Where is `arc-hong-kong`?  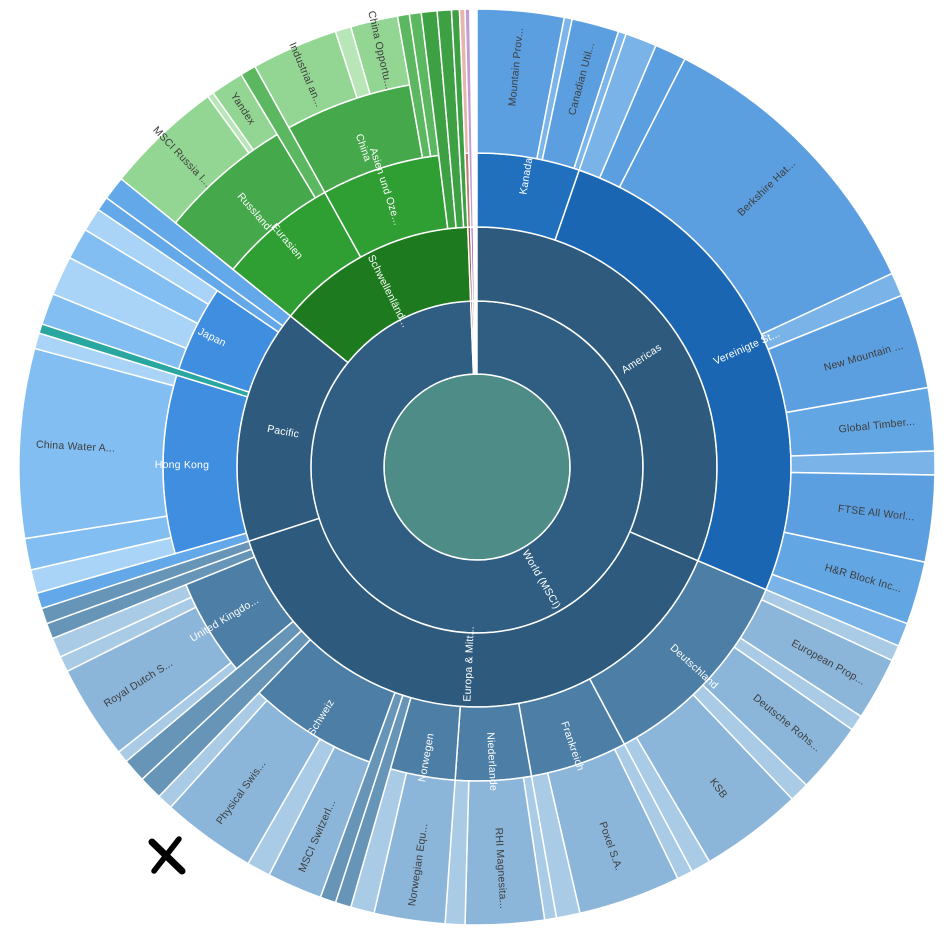 arc-hong-kong is located at coordinates (205, 464).